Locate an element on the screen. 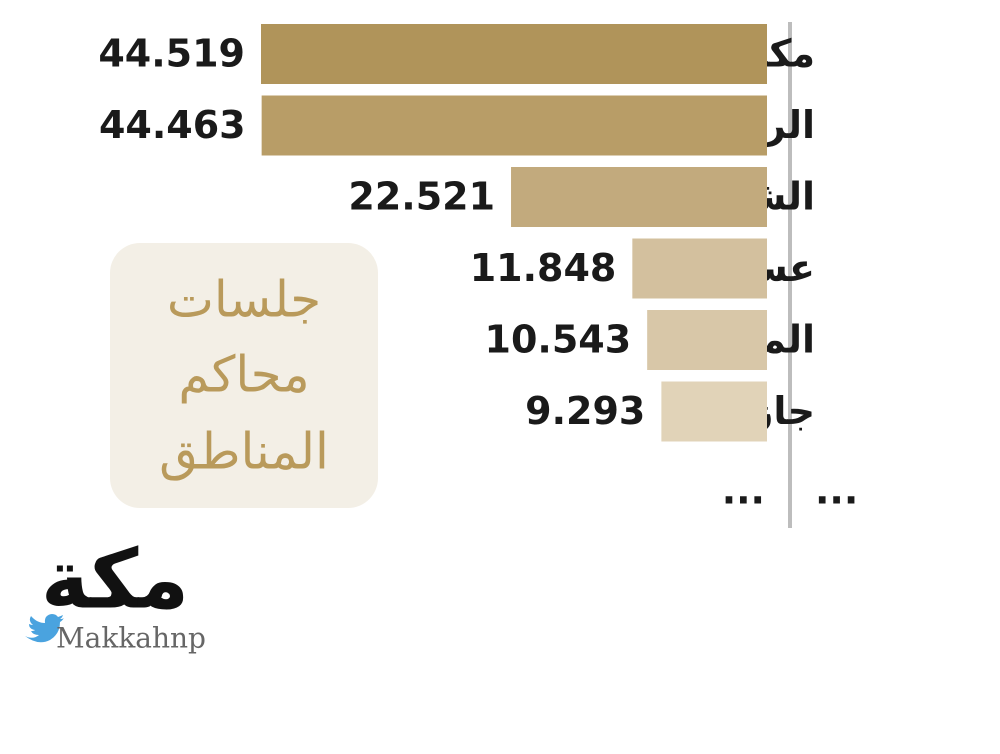 This screenshot has height=754, width=1000. logo-handle: Makkahnp is located at coordinates (131, 638).